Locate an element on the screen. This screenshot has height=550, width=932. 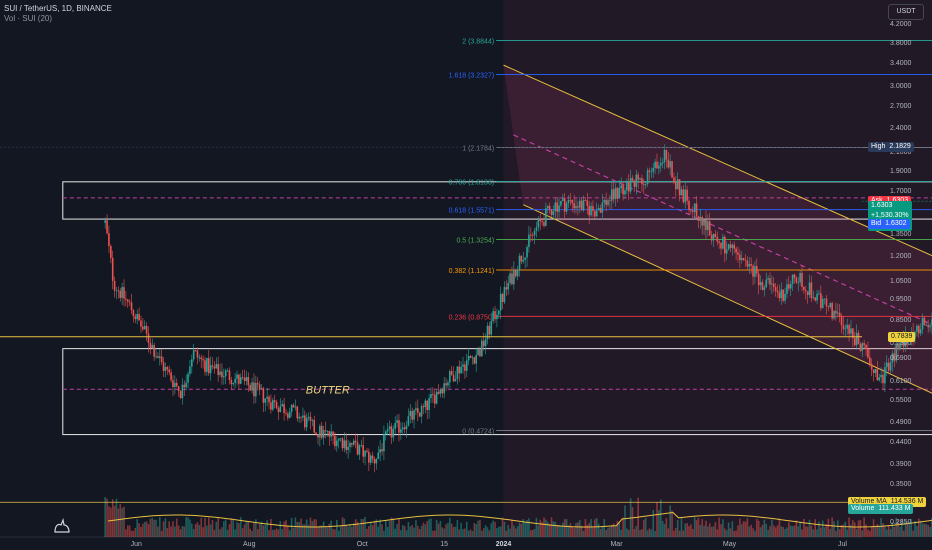
symbol-title: SUI / TetherUS, 1D, BINANCE is located at coordinates (58, 8).